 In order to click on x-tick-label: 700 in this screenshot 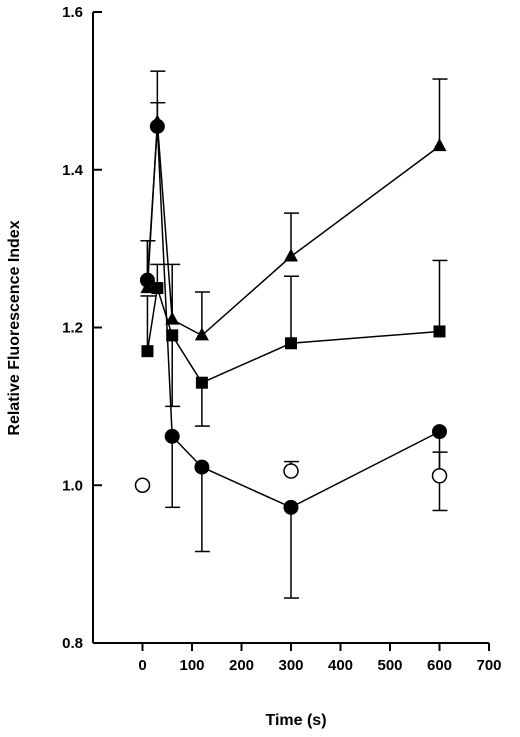, I will do `click(488, 665)`.